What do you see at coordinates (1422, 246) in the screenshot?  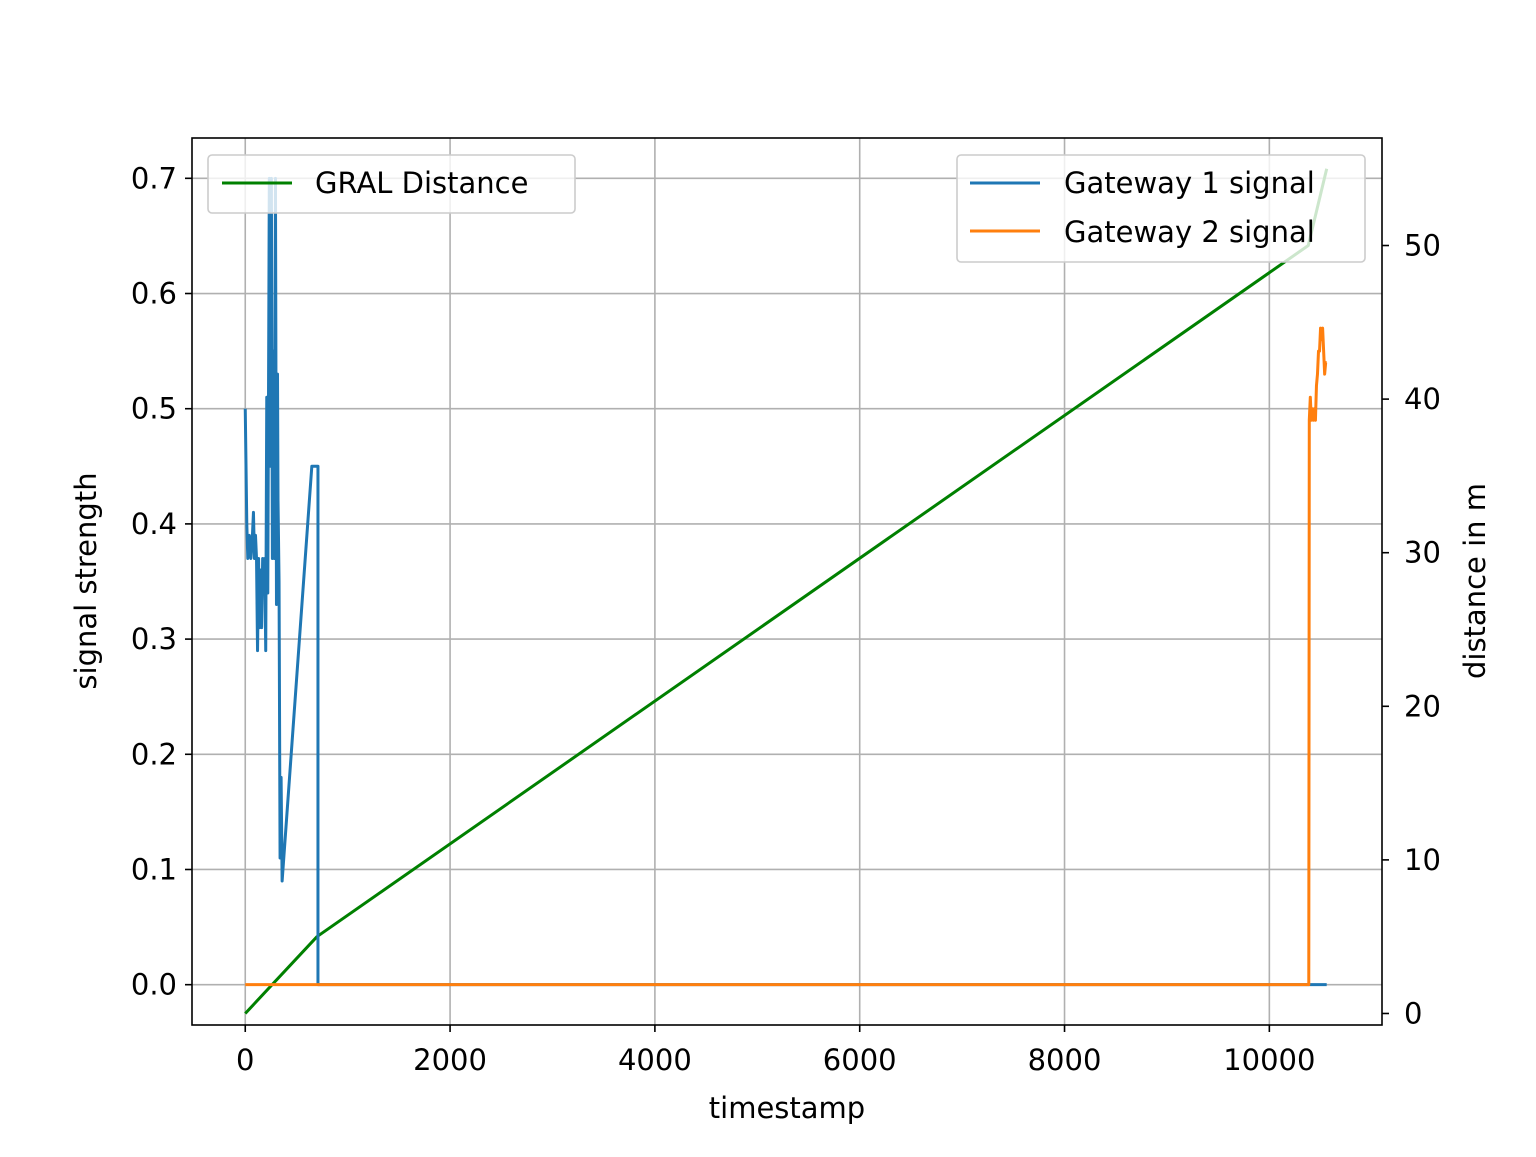 I see `y2-tick-label: 50` at bounding box center [1422, 246].